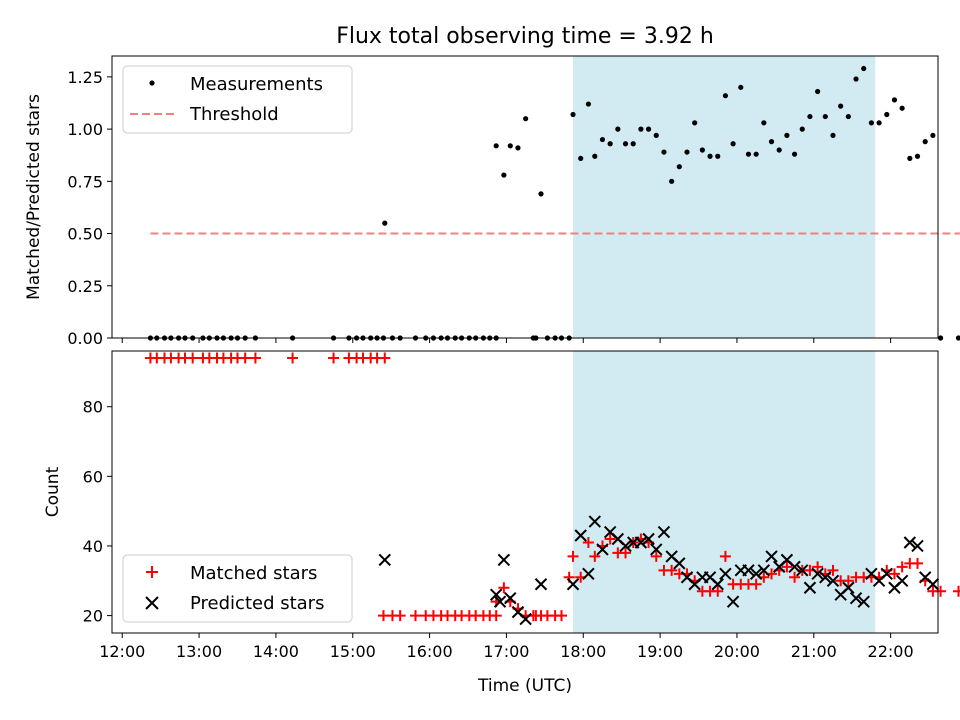 This screenshot has height=720, width=960. What do you see at coordinates (93, 546) in the screenshot?
I see `y-tick-label: 40` at bounding box center [93, 546].